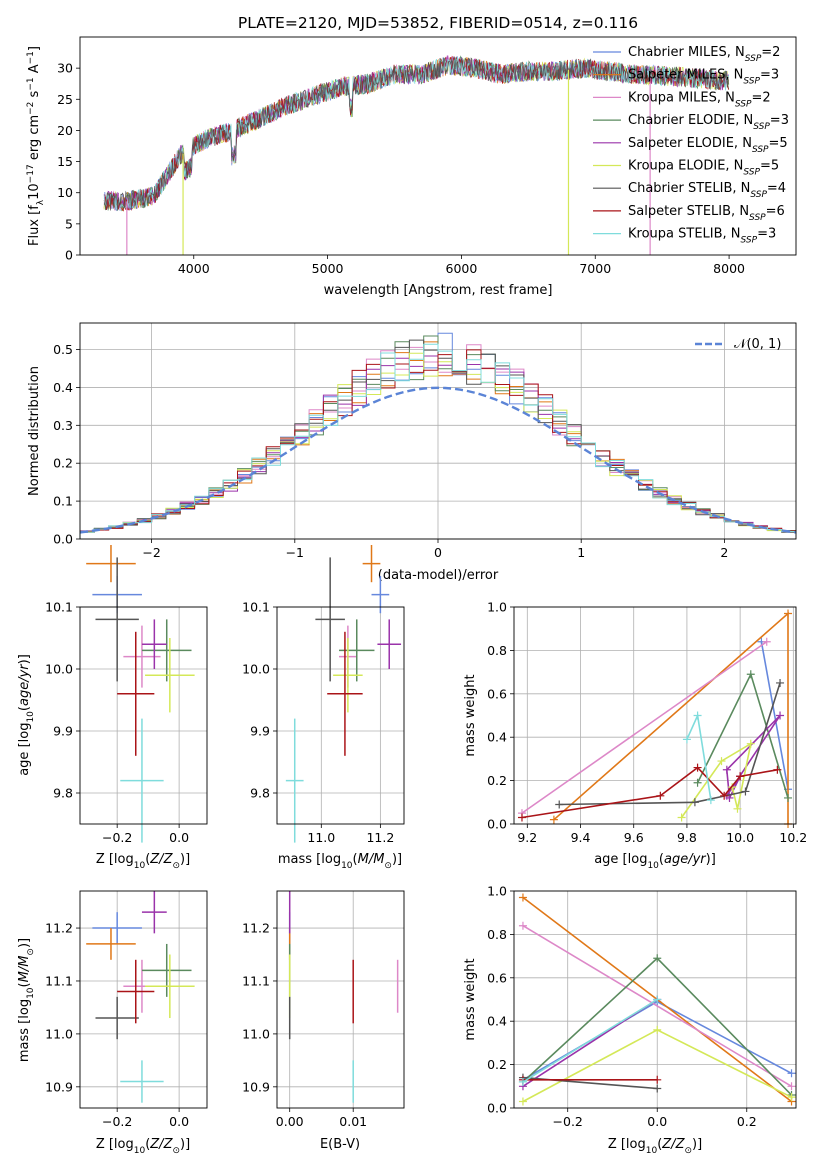 The height and width of the screenshot is (1170, 819). What do you see at coordinates (707, 190) in the screenshot?
I see `legend-label: Chabrier STELIB, NSSP=4` at bounding box center [707, 190].